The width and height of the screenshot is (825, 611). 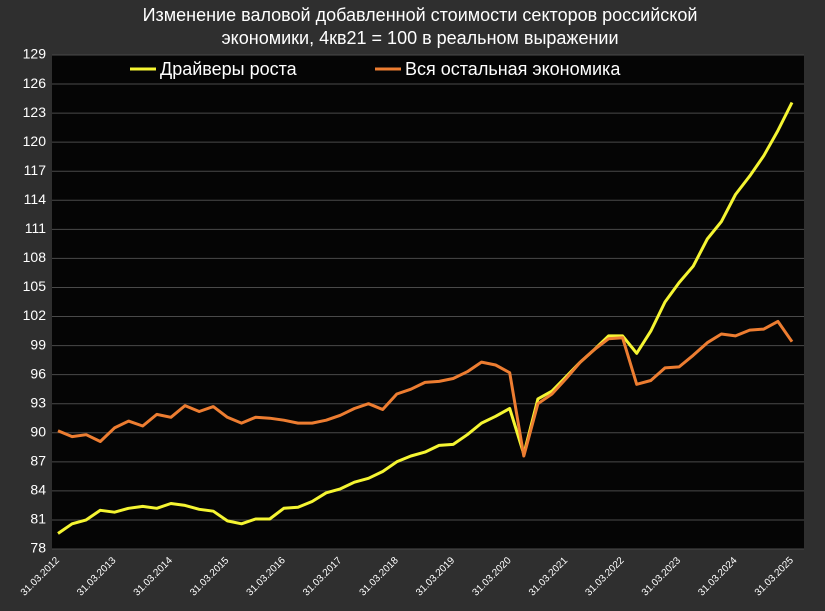 I want to click on y-tick-label: 126, so click(x=35, y=83).